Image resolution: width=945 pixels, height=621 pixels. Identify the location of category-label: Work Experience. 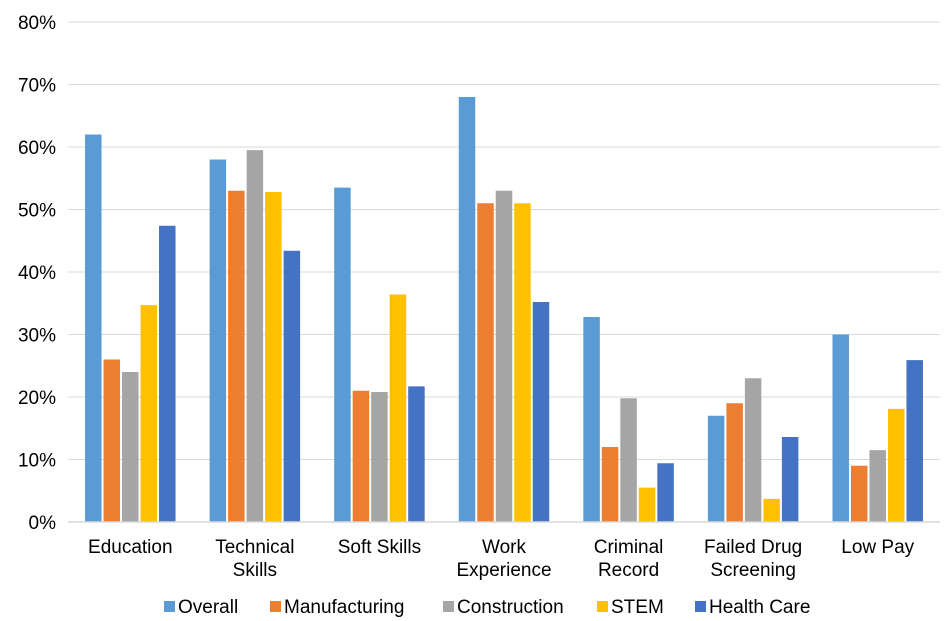
(503, 559).